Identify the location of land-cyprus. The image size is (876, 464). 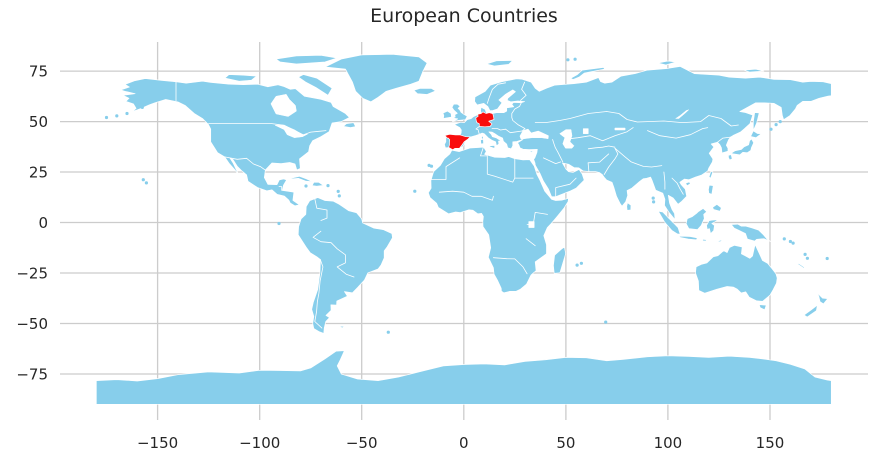
(532, 152).